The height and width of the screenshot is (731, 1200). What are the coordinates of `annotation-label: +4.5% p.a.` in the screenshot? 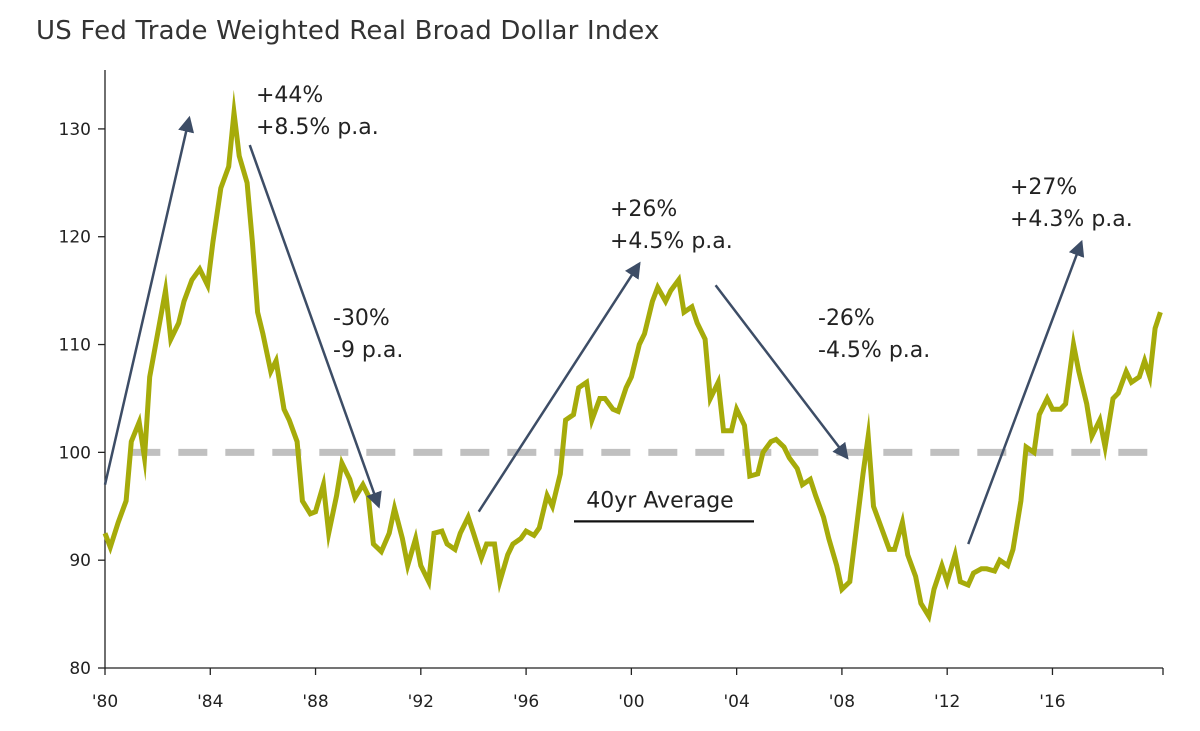 It's located at (671, 241).